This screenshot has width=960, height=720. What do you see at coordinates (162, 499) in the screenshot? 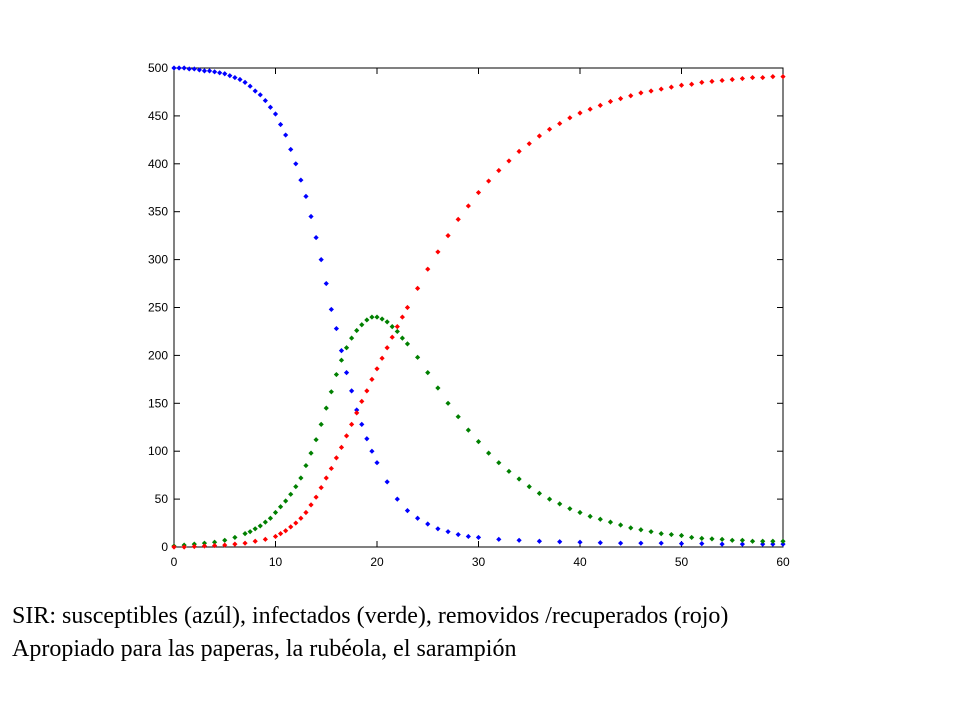
I see `y-tick-label: 50` at bounding box center [162, 499].